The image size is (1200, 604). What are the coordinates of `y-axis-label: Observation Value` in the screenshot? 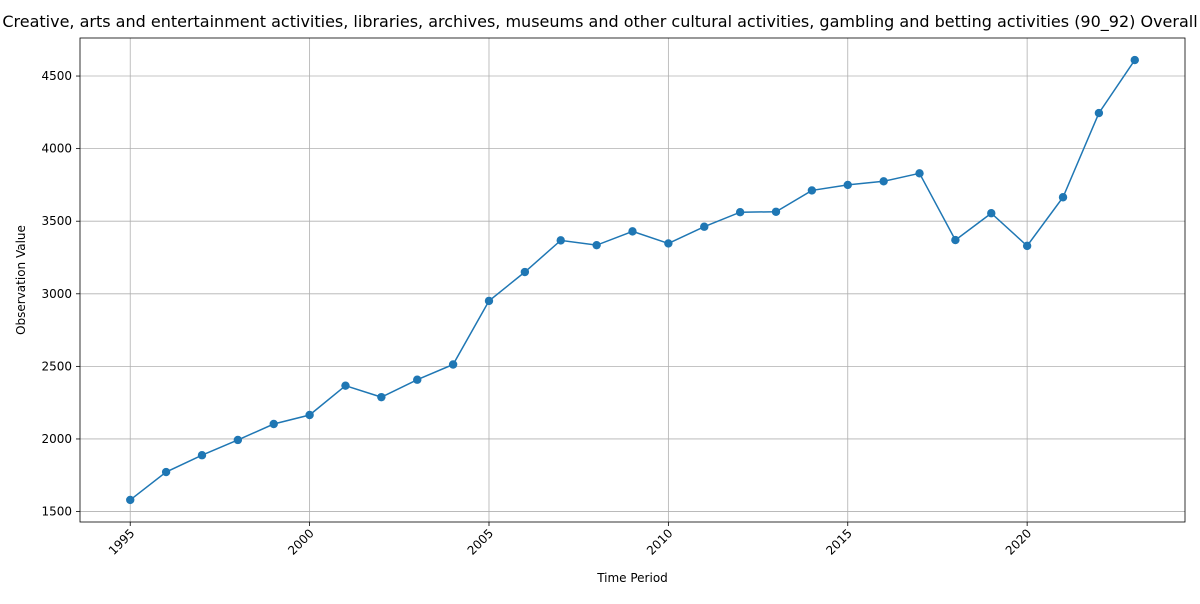 It's located at (21, 280).